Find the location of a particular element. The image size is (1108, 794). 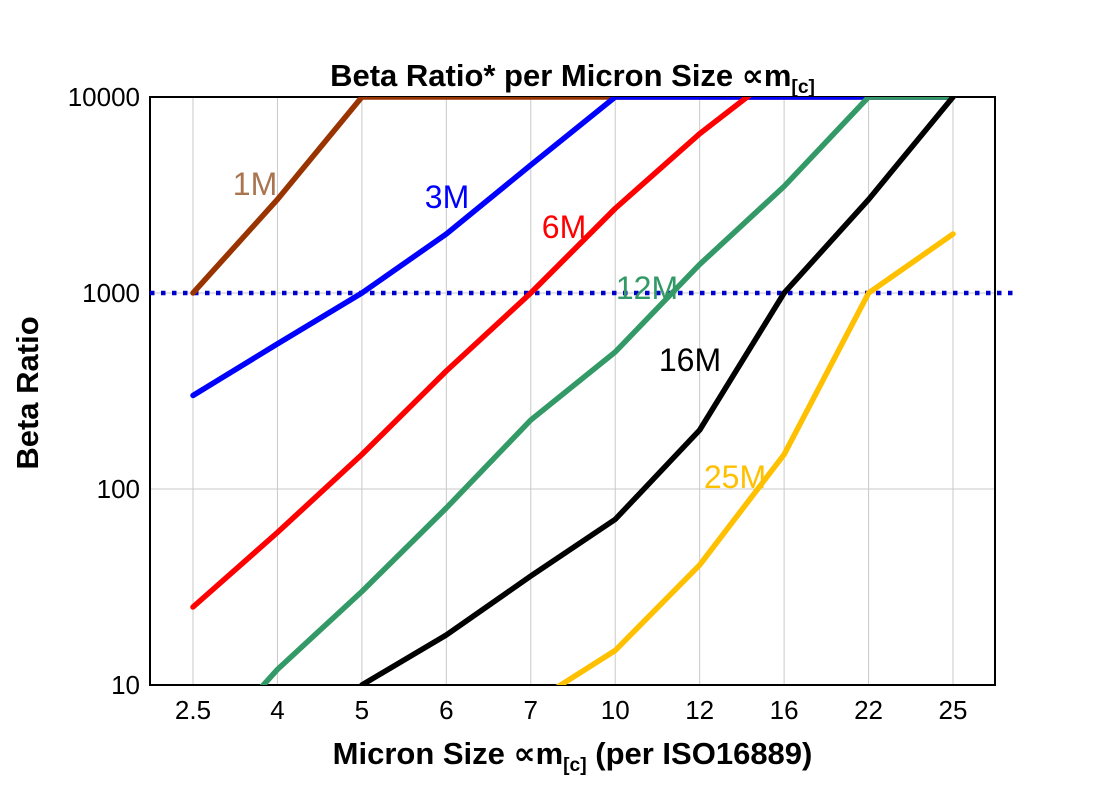

x-tick-4: 4 is located at coordinates (277, 710).